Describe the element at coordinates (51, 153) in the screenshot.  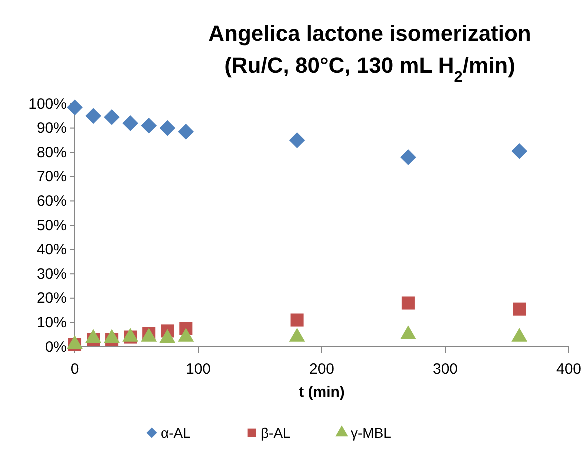
I see `y-tick-label: 80%` at that location.